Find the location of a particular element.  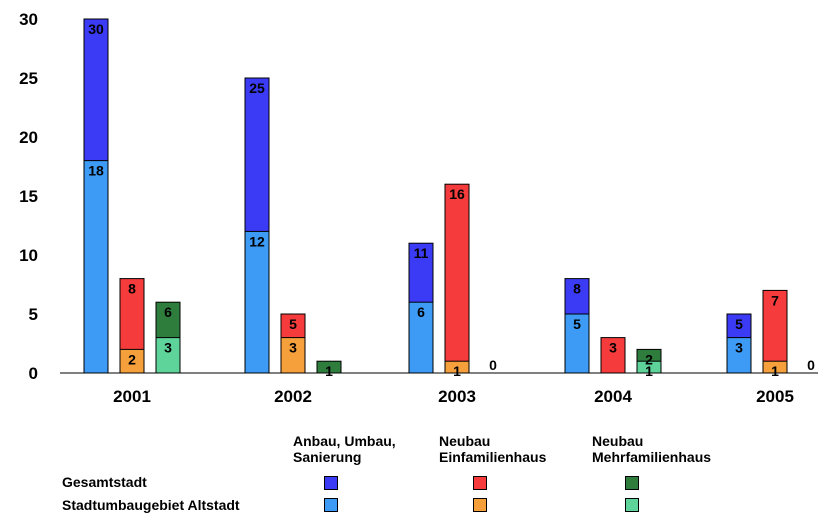

legend-row-altstadt: Stadtumbaugebiet Altstadt is located at coordinates (151, 505).